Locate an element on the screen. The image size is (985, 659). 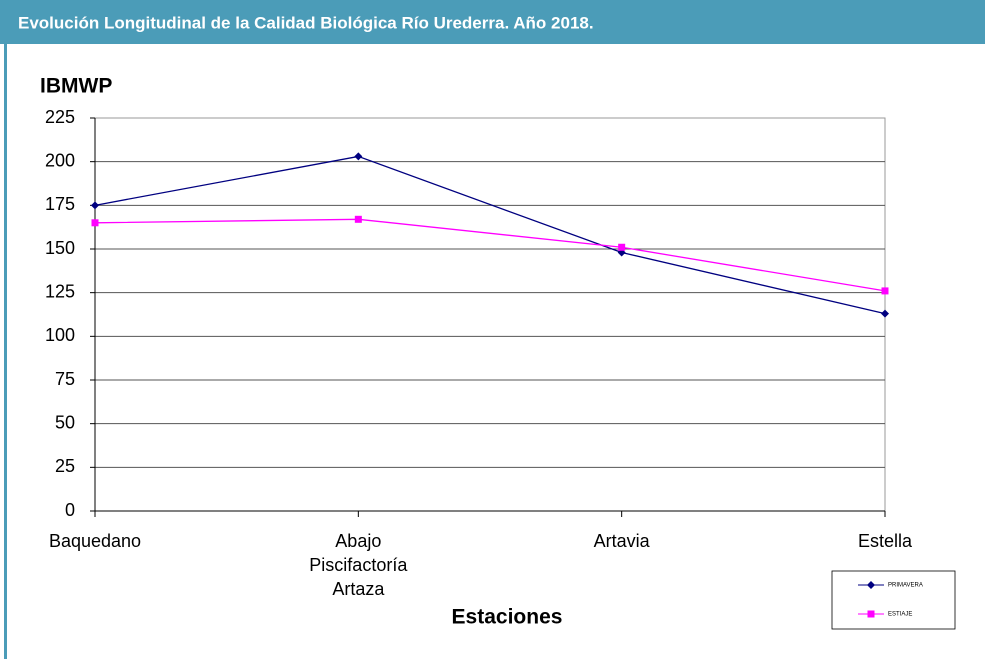
y-tick-label: 125 is located at coordinates (60, 291).